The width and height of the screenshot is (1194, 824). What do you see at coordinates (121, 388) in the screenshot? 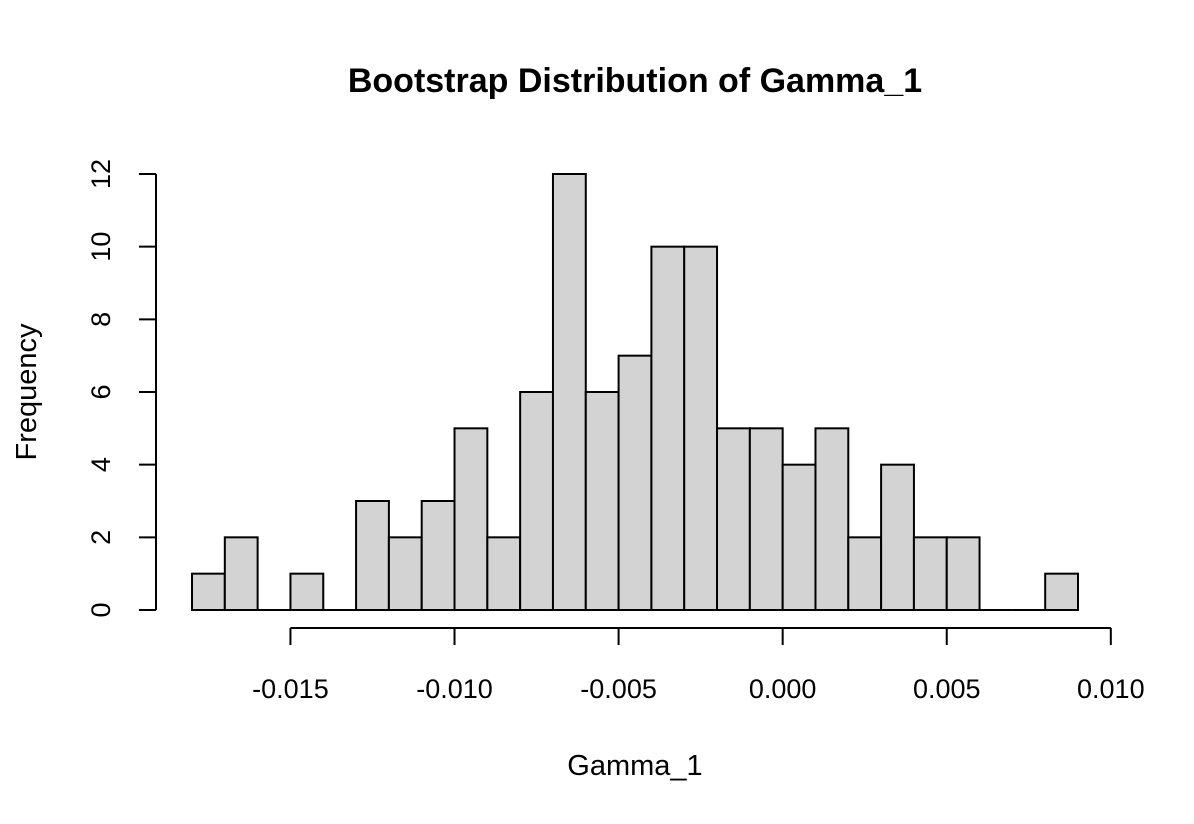
I see `y-axis: 0 2 4 6 8 10 12` at bounding box center [121, 388].